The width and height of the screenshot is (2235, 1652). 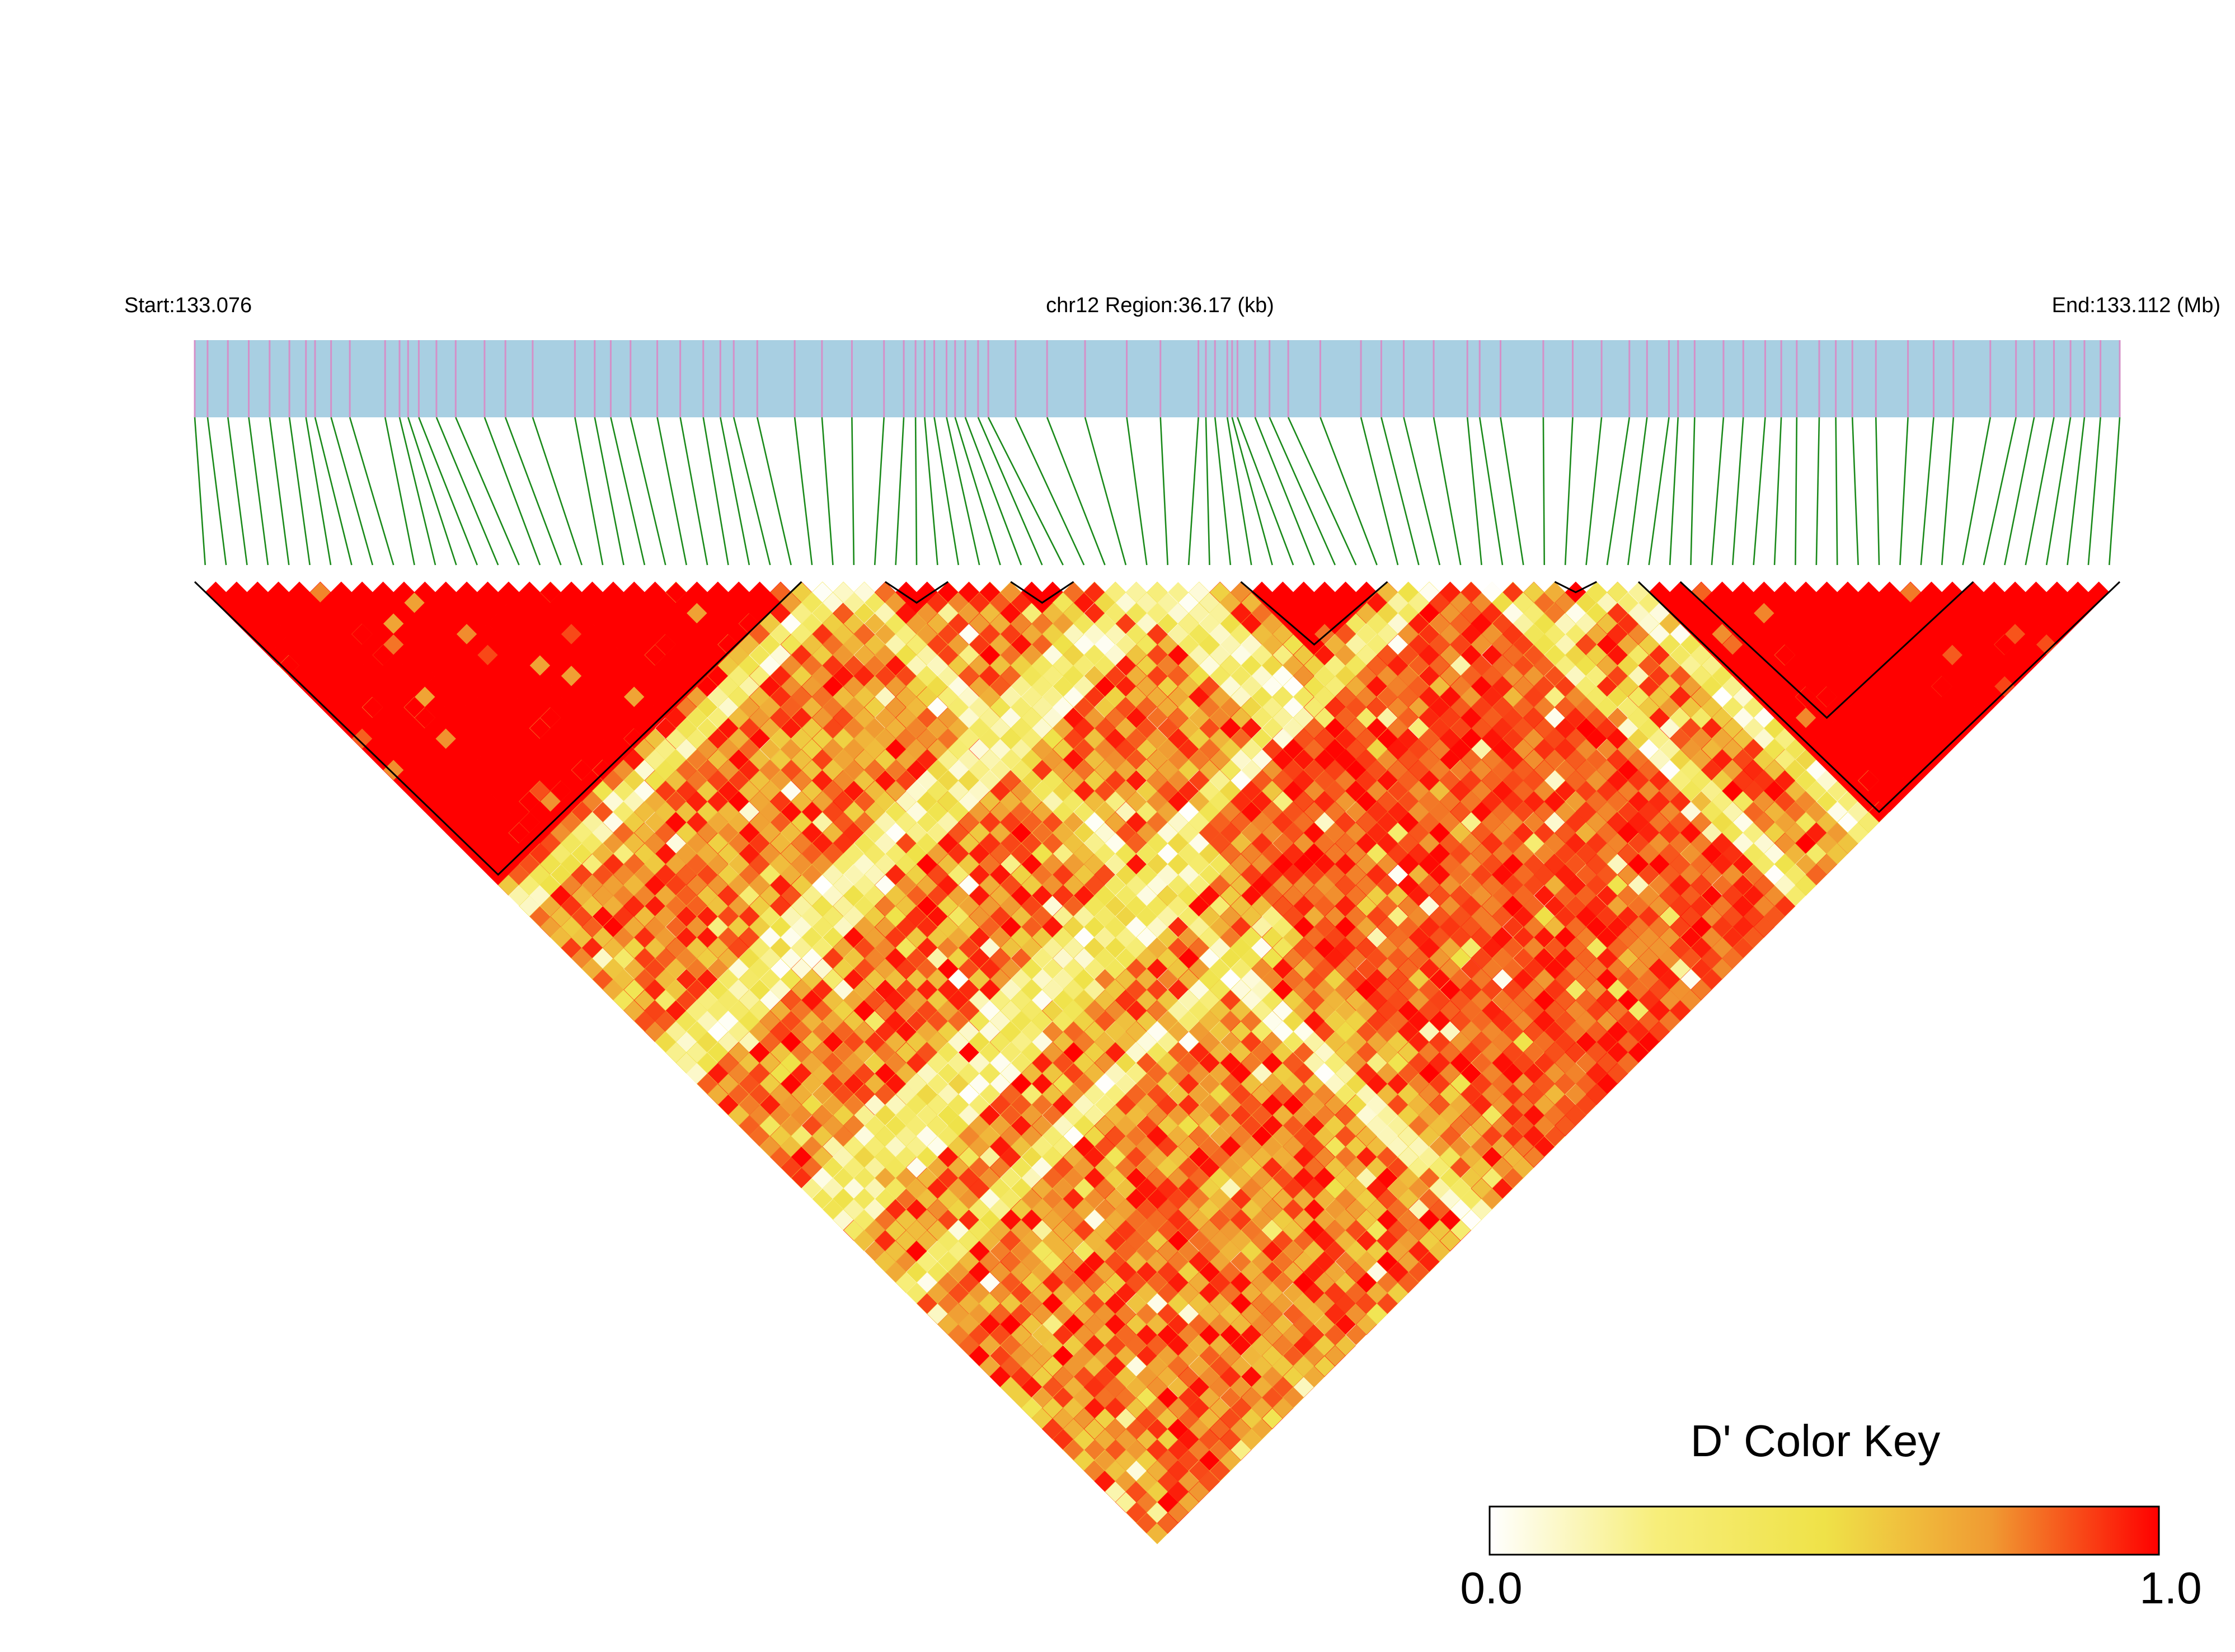 I want to click on color-key-max-label: 1.0, so click(x=2170, y=1588).